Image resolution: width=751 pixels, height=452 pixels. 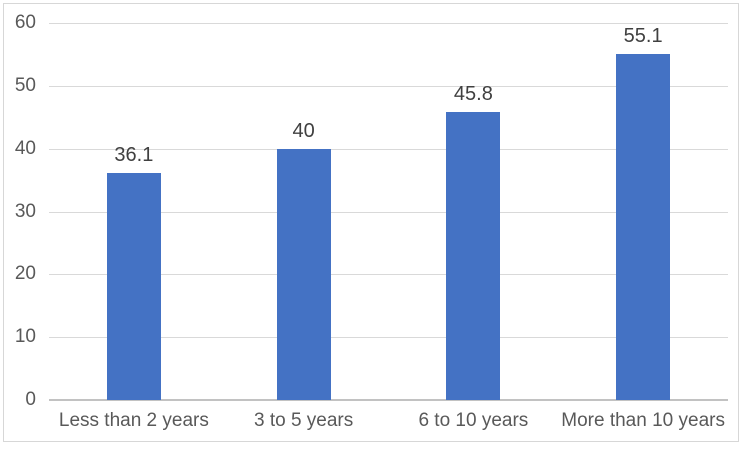 I want to click on y-axis-tick-label: 40, so click(x=25, y=148).